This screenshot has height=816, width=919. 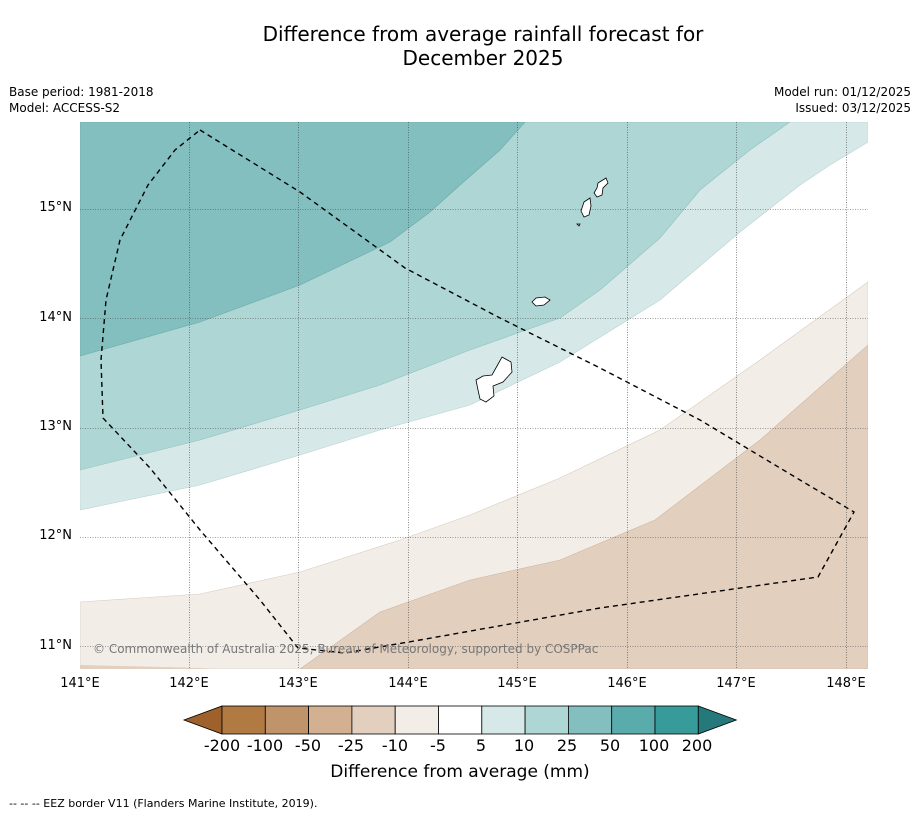 I want to click on guam-island, so click(x=494, y=379).